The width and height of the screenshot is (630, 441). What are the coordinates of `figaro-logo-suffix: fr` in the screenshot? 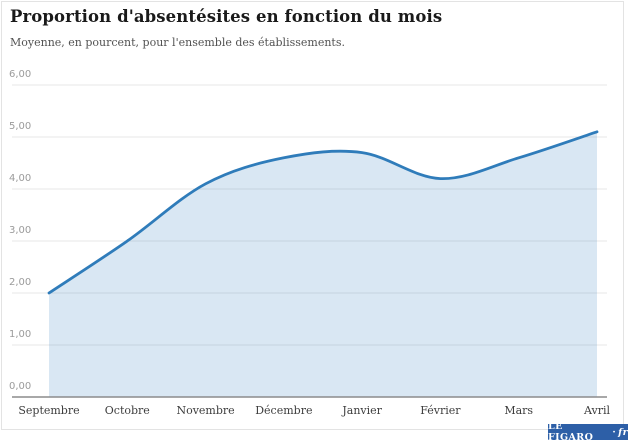 It's located at (623, 432).